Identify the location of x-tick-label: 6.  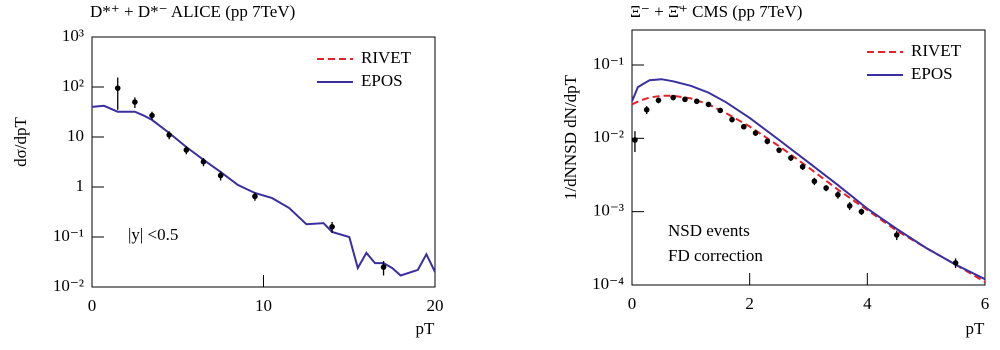
(985, 303).